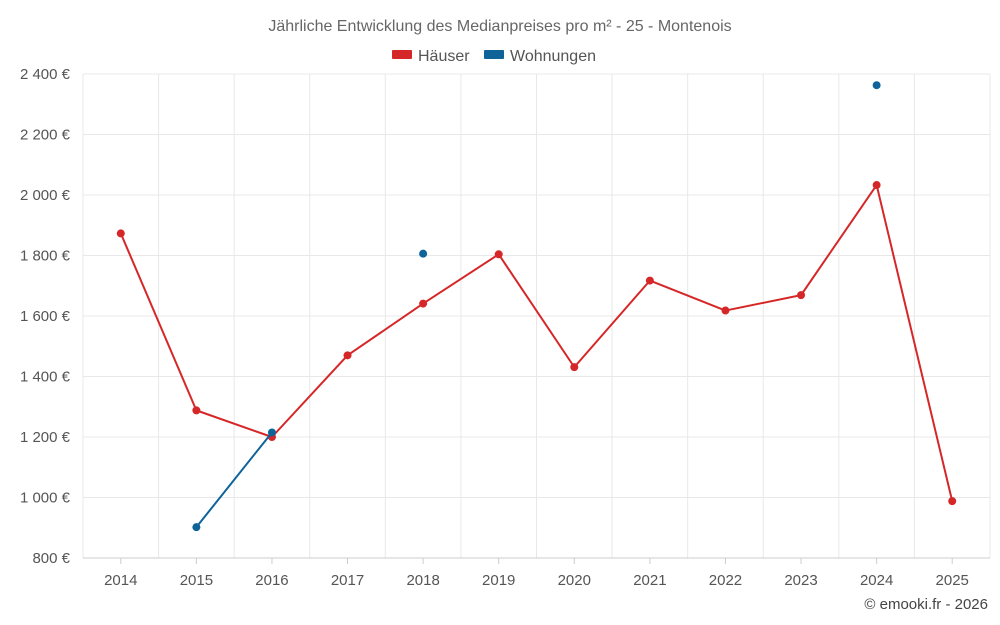 This screenshot has width=1000, height=625. Describe the element at coordinates (876, 580) in the screenshot. I see `x-tick-label: 2024` at that location.